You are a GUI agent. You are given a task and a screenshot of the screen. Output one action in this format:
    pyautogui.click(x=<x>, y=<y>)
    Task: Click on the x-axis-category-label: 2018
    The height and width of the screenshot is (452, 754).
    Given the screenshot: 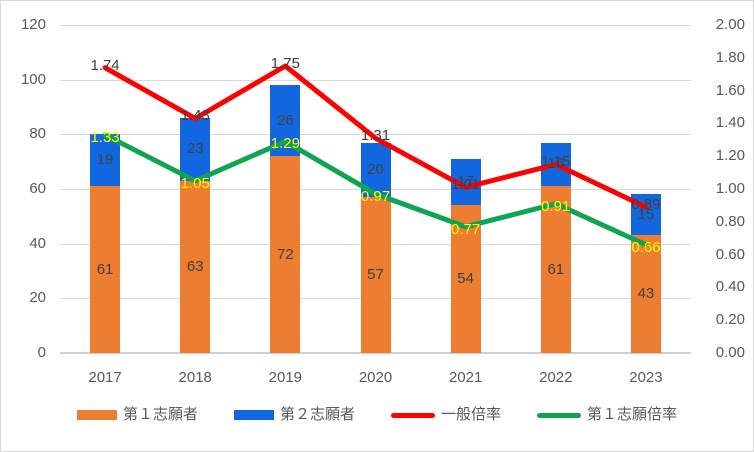 What is the action you would take?
    pyautogui.click(x=195, y=377)
    